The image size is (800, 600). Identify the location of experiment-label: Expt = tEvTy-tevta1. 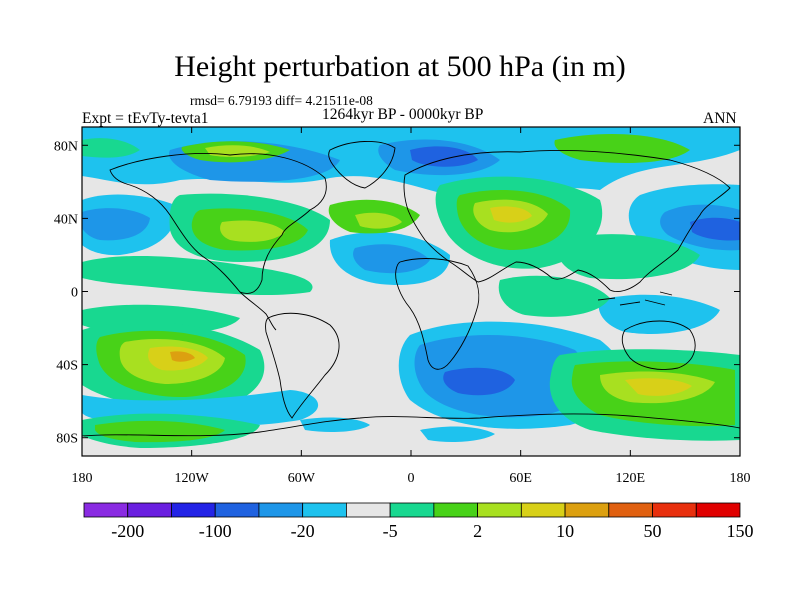
(145, 118).